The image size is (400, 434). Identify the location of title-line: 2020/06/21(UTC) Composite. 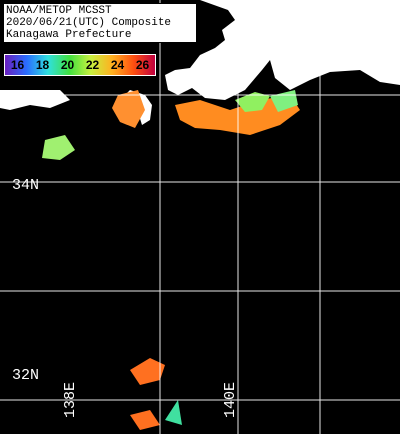
(89, 23).